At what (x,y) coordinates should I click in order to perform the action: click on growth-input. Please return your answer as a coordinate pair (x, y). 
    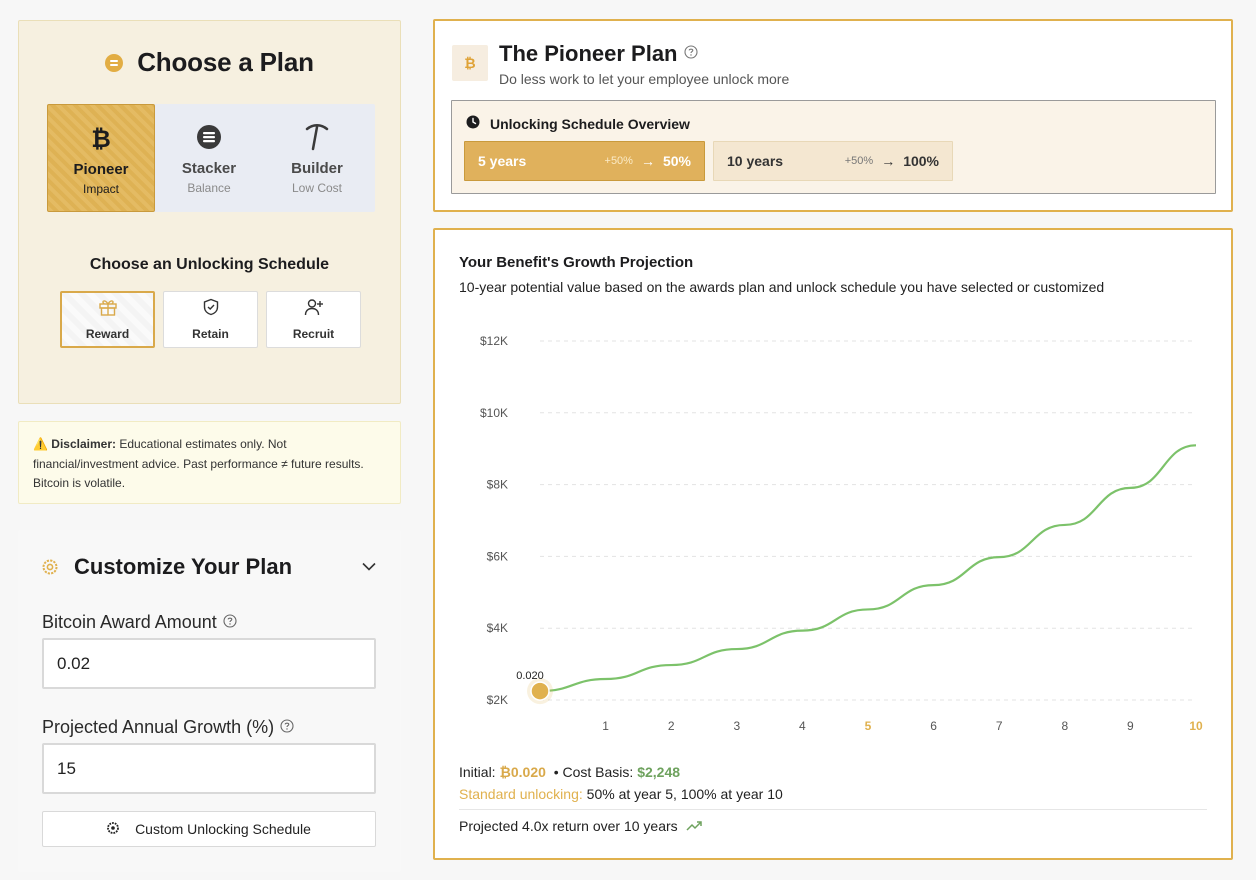
    Looking at the image, I should click on (209, 768).